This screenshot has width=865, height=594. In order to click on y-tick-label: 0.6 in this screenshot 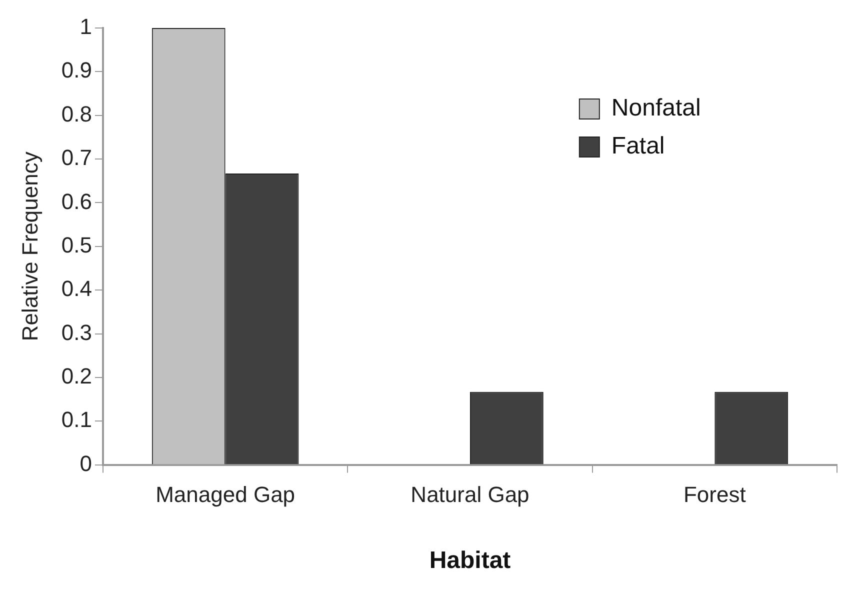, I will do `click(76, 201)`.